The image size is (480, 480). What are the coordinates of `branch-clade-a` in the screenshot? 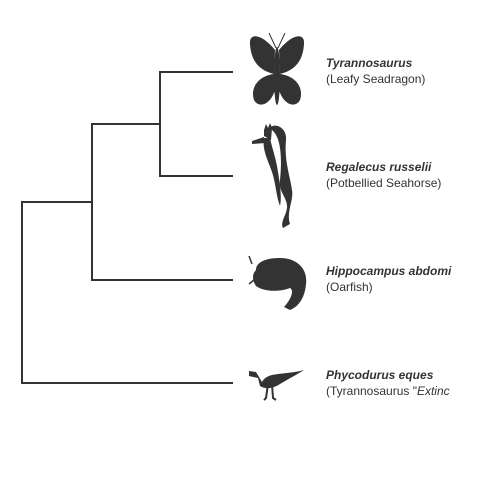 It's located at (162, 202).